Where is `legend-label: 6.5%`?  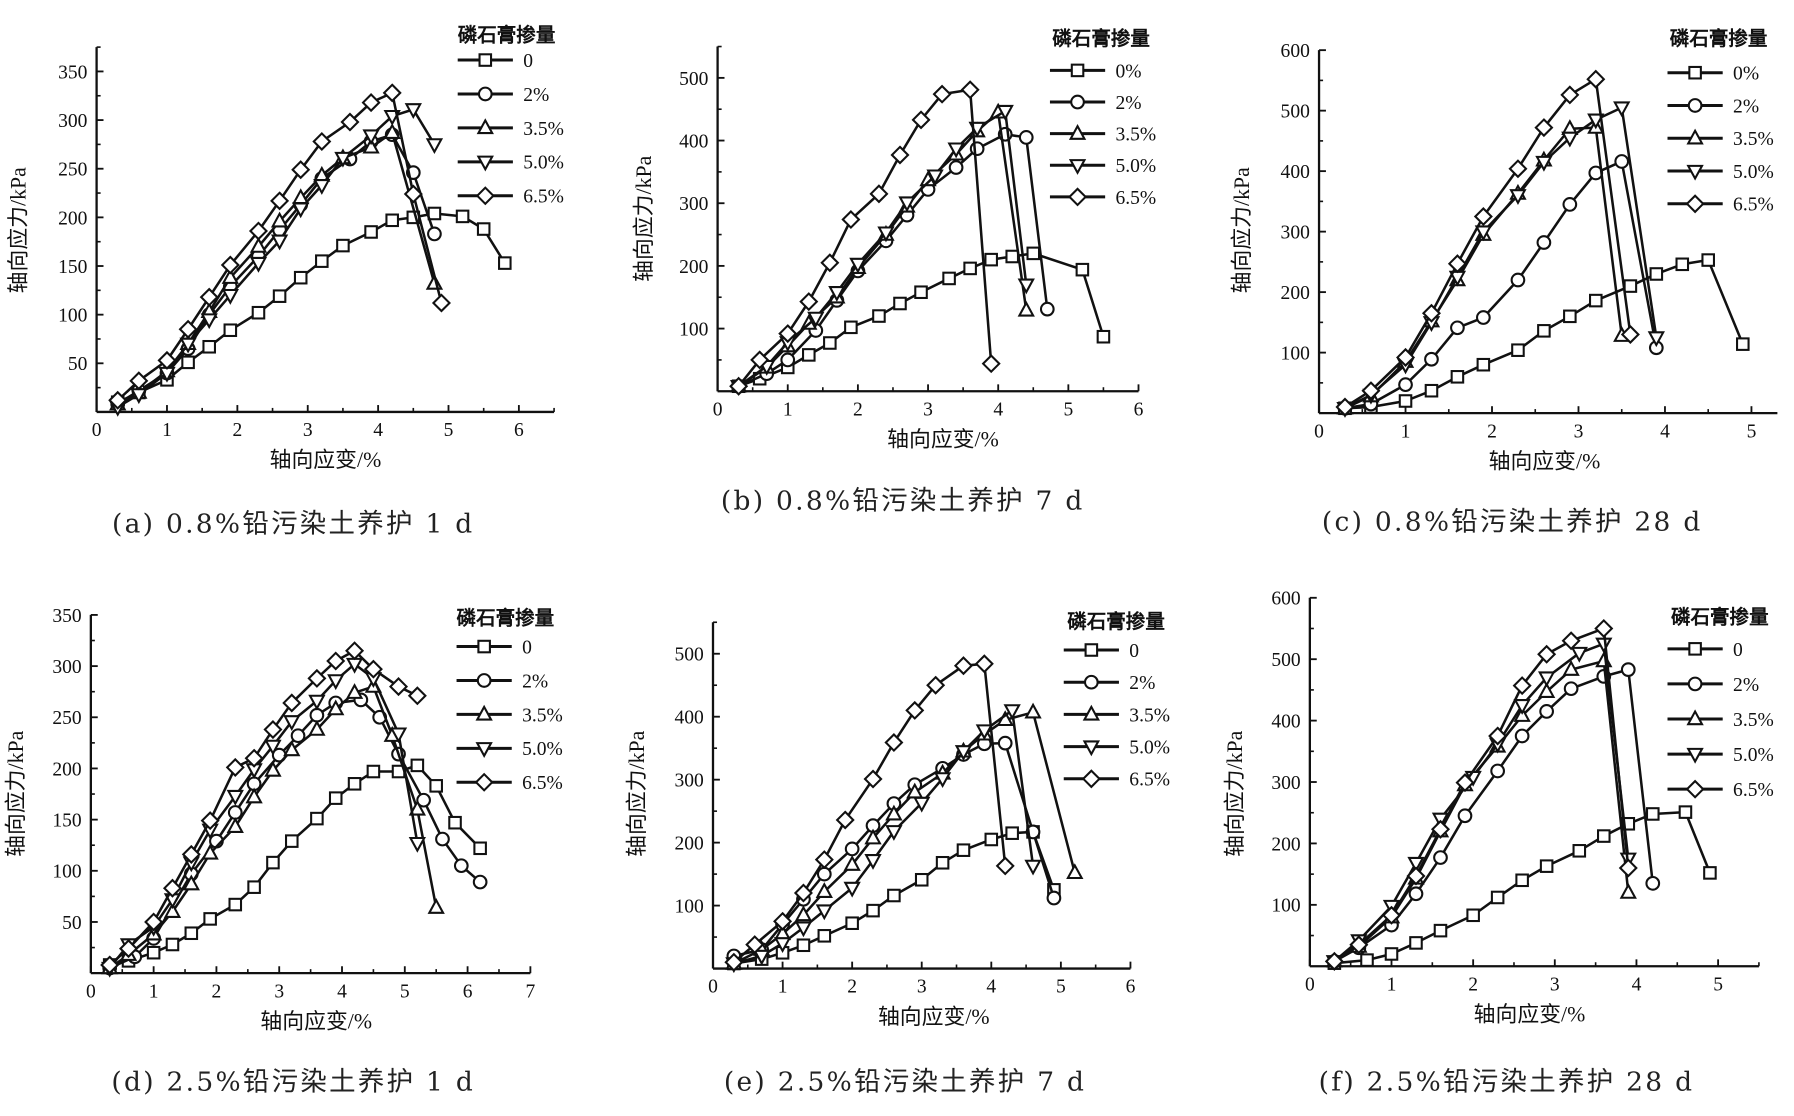 legend-label: 6.5% is located at coordinates (1753, 205).